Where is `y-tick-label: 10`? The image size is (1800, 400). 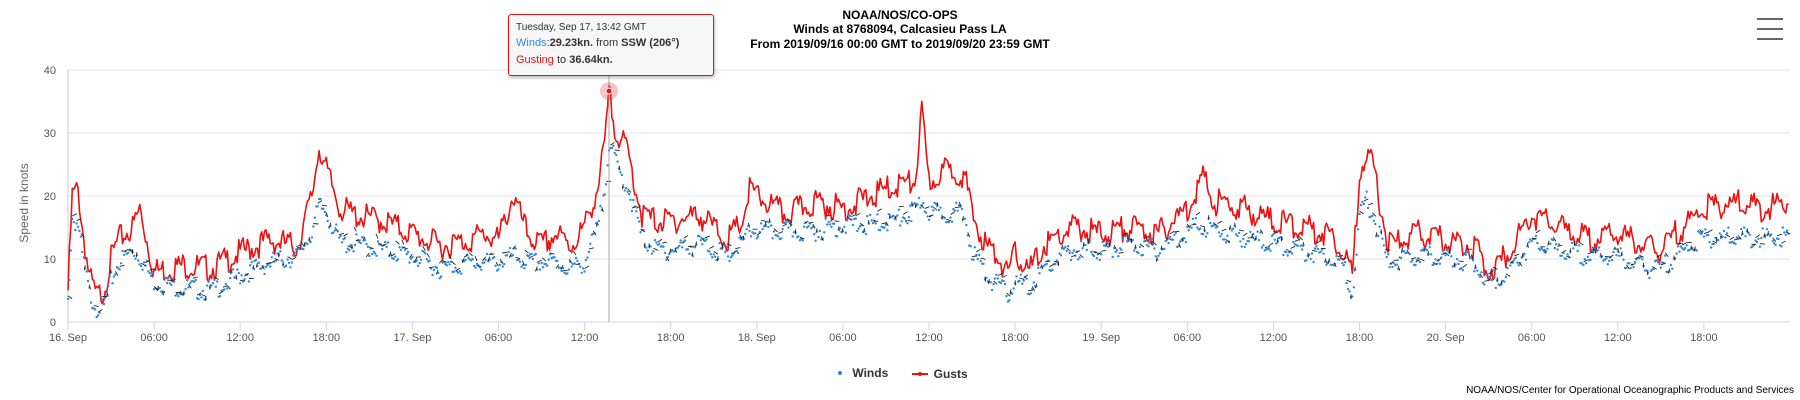 y-tick-label: 10 is located at coordinates (50, 260).